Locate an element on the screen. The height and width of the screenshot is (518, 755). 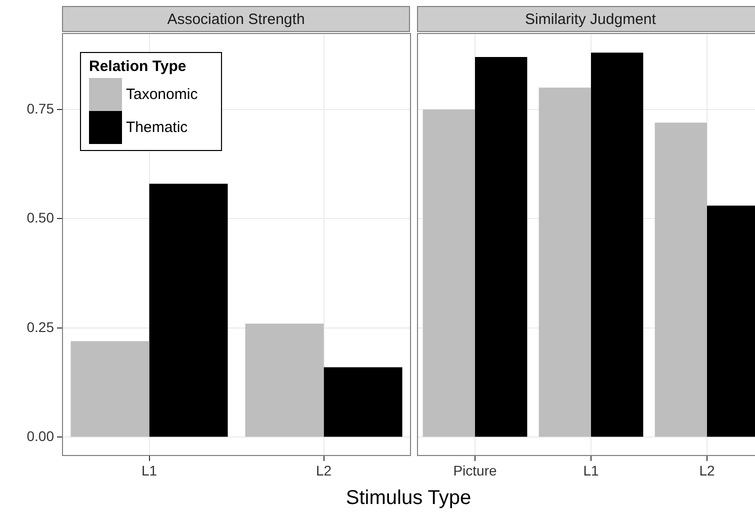
legend-label: Taxonomic is located at coordinates (162, 94).